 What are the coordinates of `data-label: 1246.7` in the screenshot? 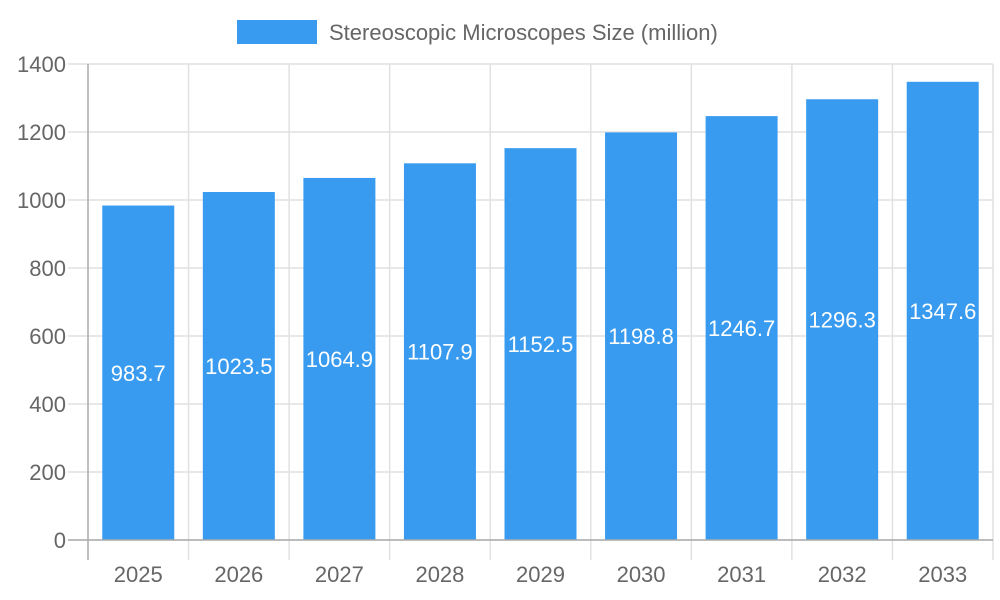 It's located at (741, 328).